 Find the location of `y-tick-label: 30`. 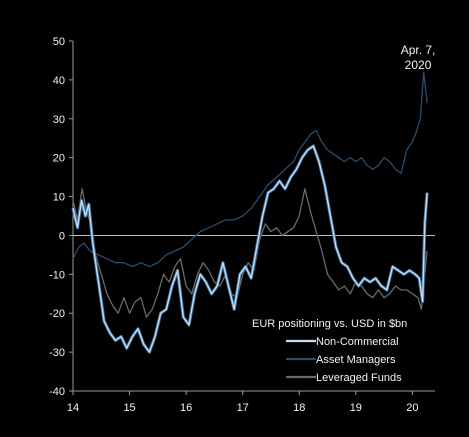

y-tick-label: 30 is located at coordinates (59, 120).